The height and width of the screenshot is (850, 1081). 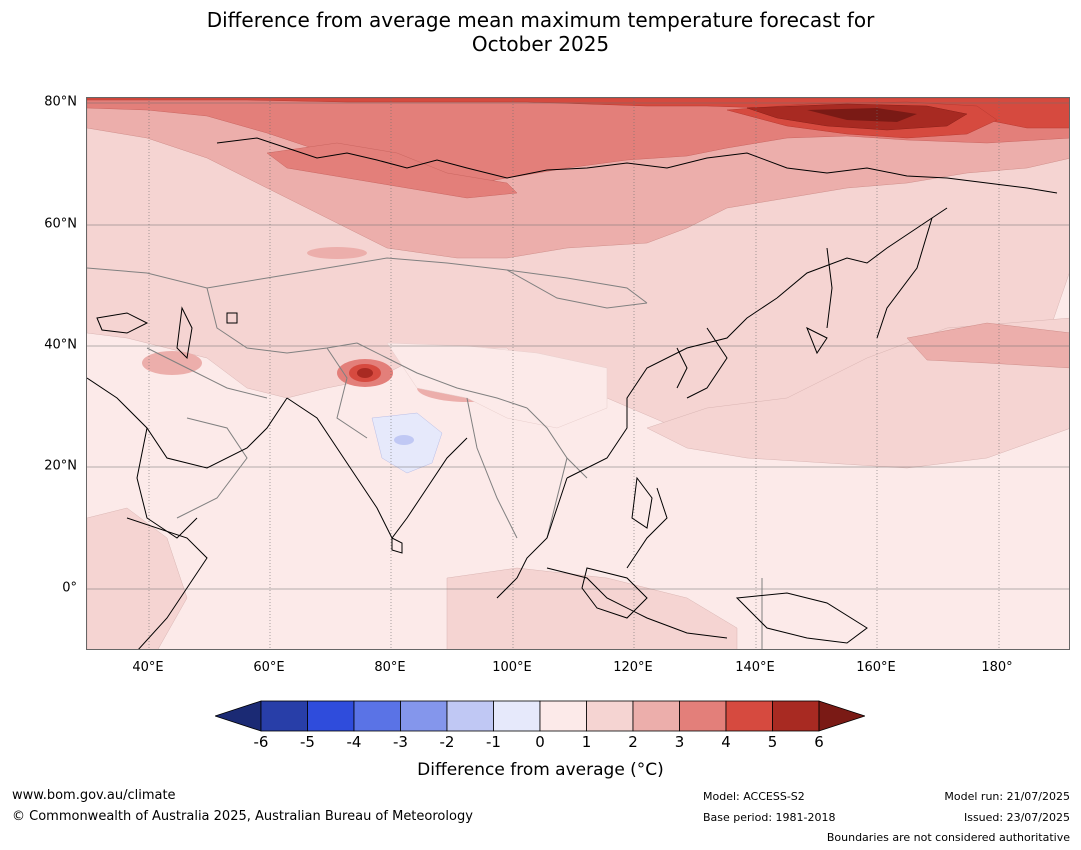 What do you see at coordinates (754, 796) in the screenshot?
I see `model-info: Model: ACCESS-S2` at bounding box center [754, 796].